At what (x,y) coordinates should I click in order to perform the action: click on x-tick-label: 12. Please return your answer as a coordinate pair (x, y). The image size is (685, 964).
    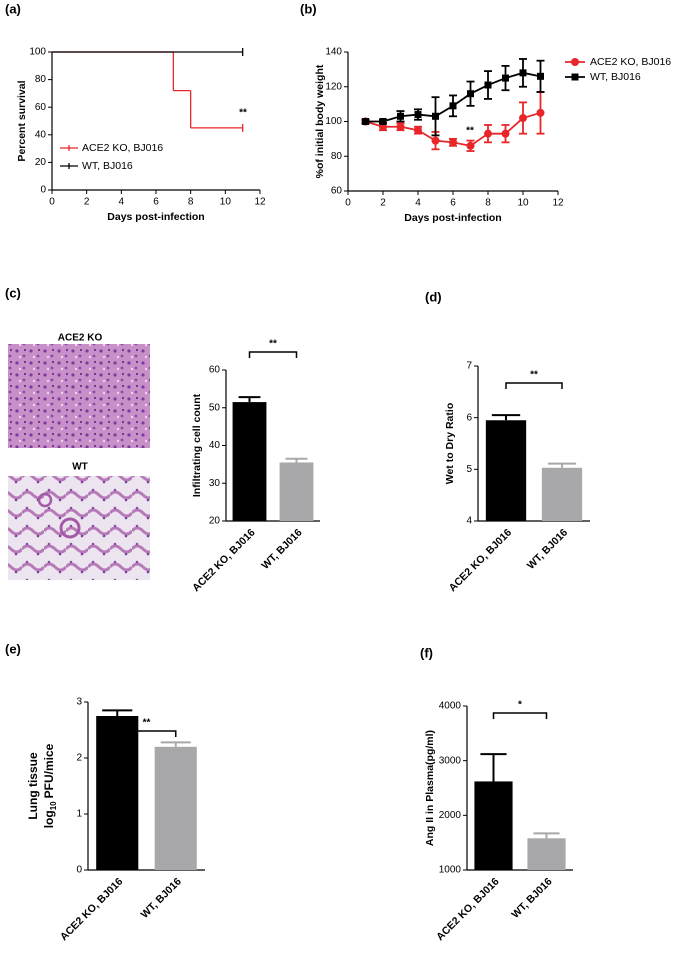
    Looking at the image, I should click on (558, 203).